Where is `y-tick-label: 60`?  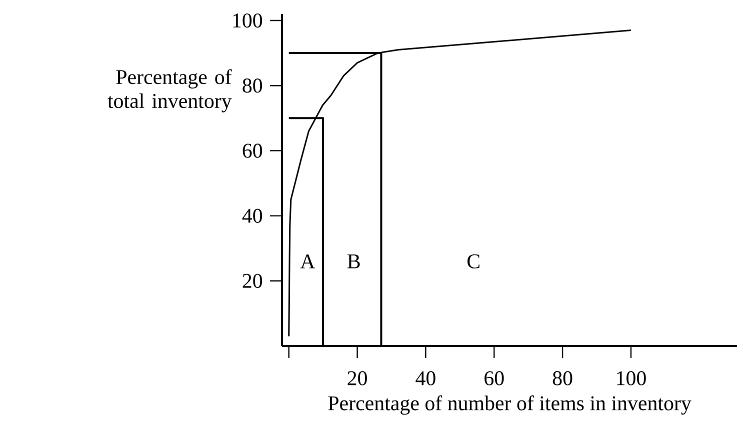 y-tick-label: 60 is located at coordinates (252, 151).